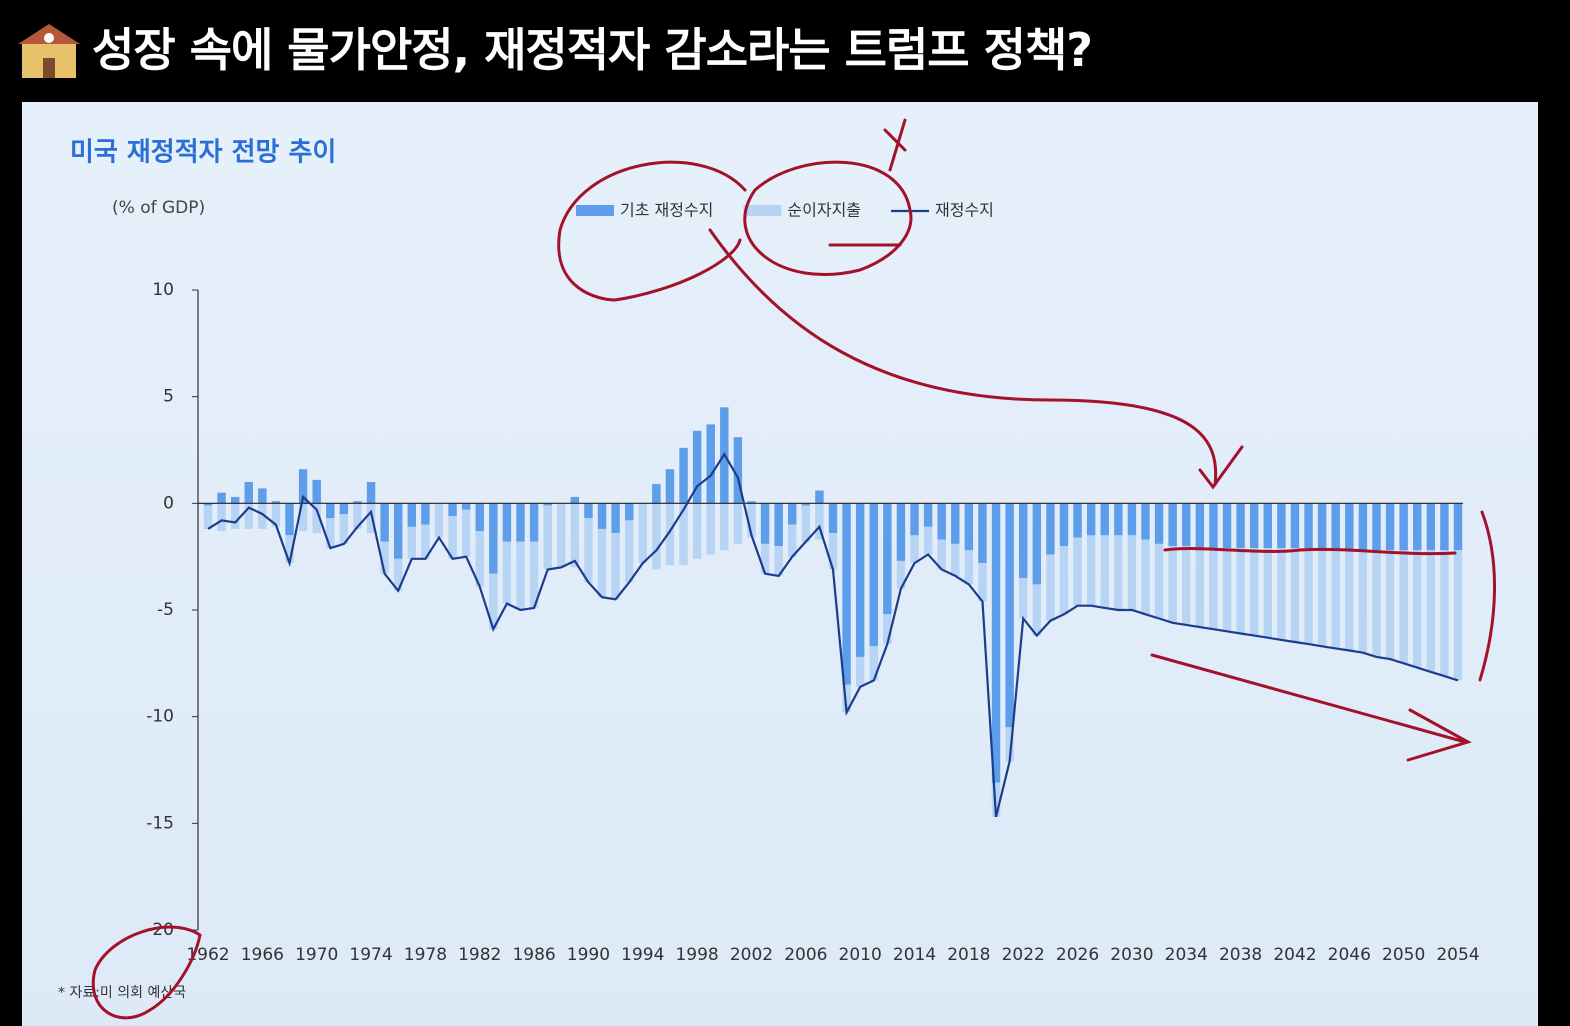 Image resolution: width=1570 pixels, height=1026 pixels. I want to click on x-tick-label: 2050, so click(1403, 955).